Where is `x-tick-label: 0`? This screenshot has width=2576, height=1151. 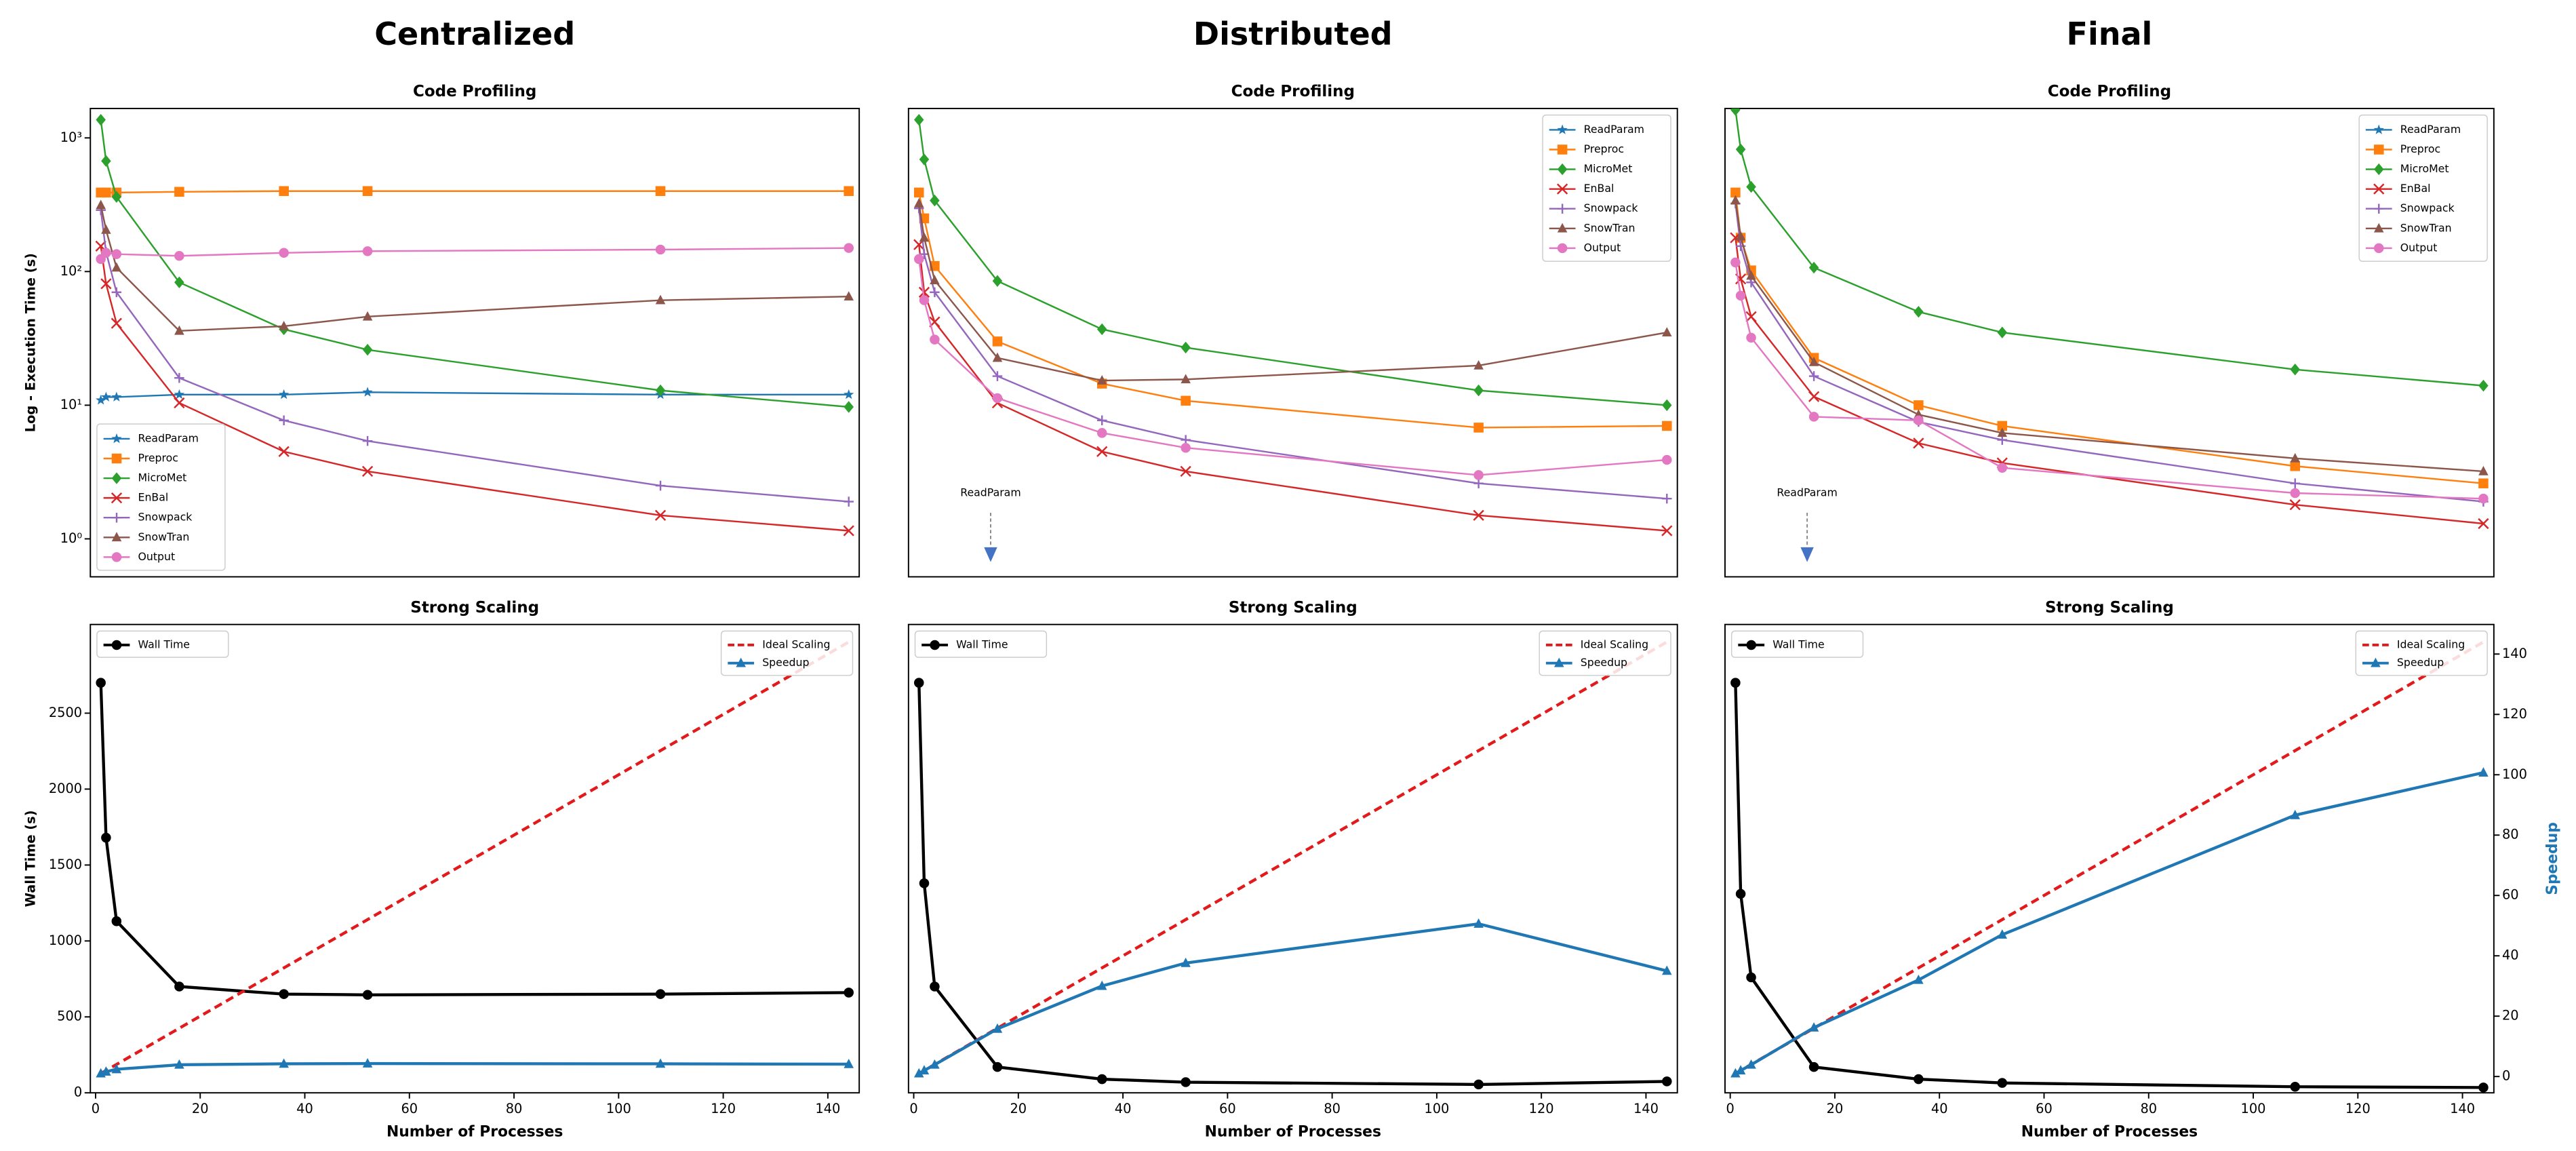
x-tick-label: 0 is located at coordinates (1731, 1108).